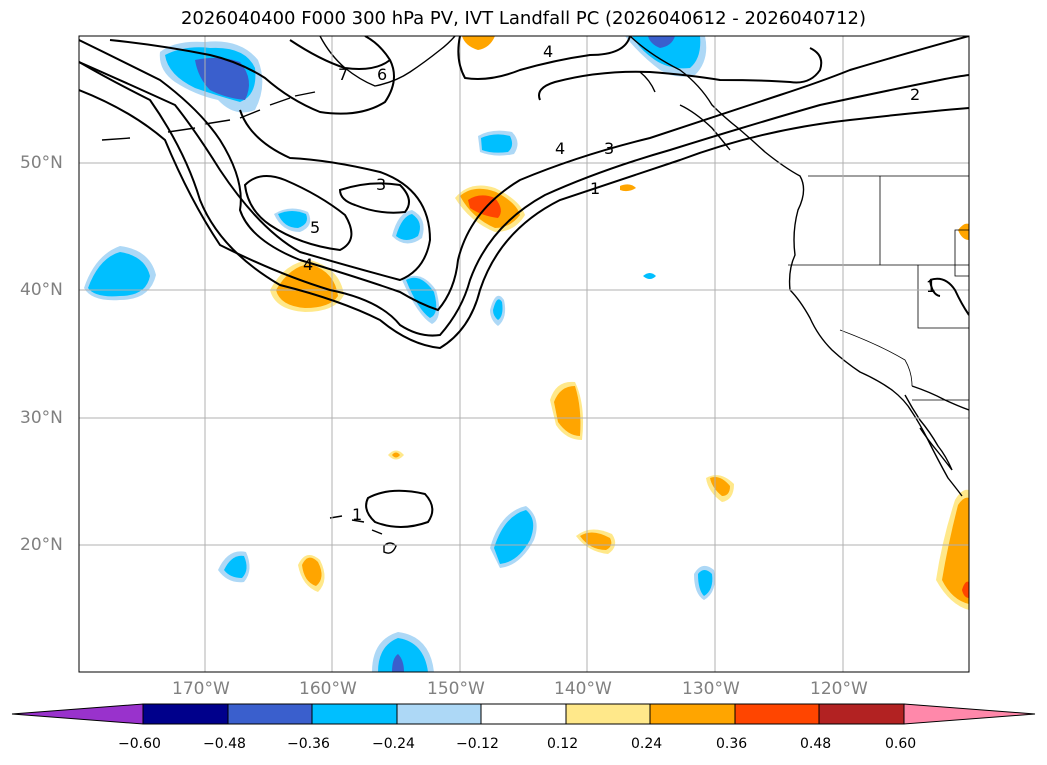 The width and height of the screenshot is (1047, 765). I want to click on lat-label: 30°N, so click(41, 418).